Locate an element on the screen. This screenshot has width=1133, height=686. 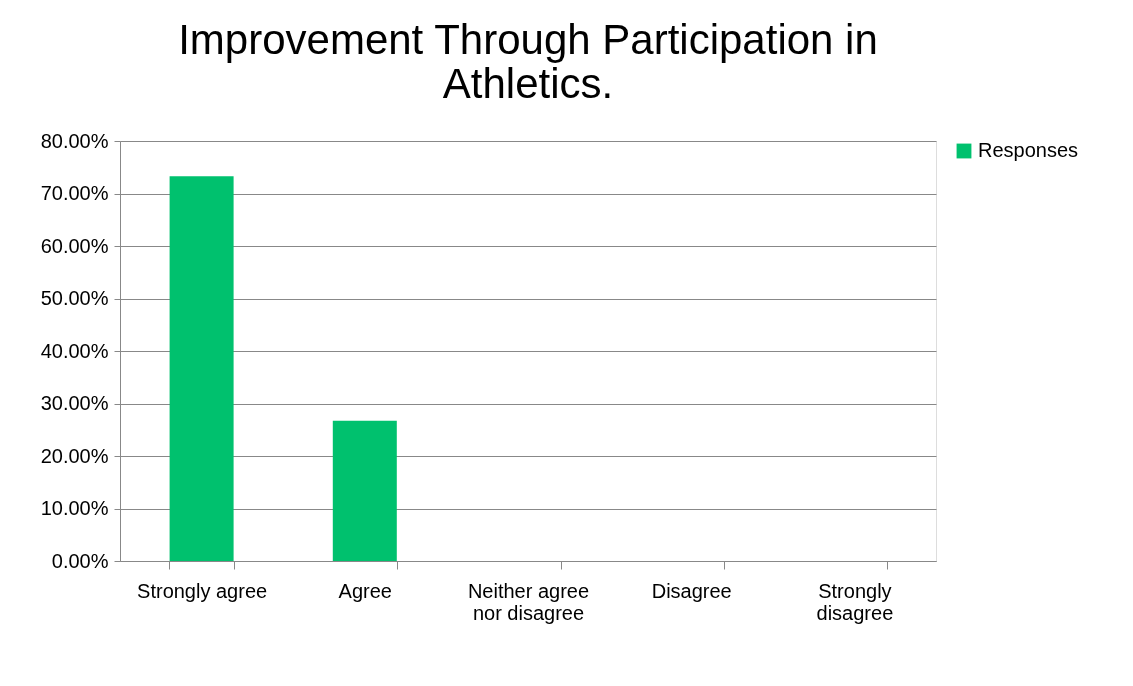
y-tick-label: 50.00% is located at coordinates (74, 298).